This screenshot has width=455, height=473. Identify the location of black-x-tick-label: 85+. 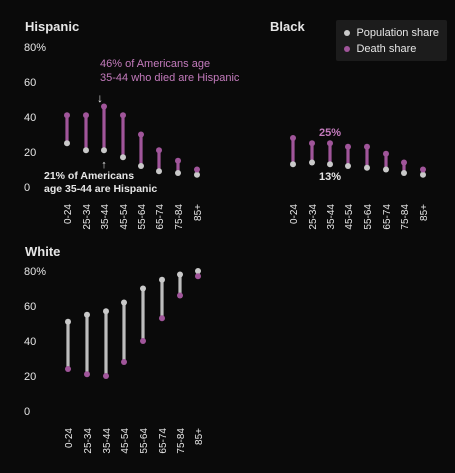
(424, 212).